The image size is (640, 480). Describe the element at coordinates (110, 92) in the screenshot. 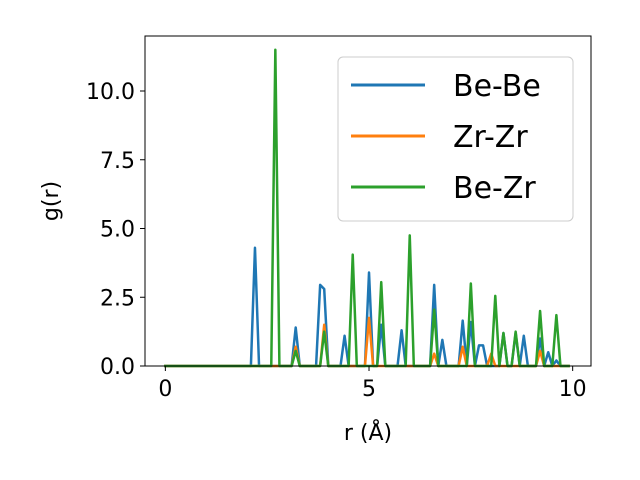

I see `y-tick-label: 10.0` at that location.